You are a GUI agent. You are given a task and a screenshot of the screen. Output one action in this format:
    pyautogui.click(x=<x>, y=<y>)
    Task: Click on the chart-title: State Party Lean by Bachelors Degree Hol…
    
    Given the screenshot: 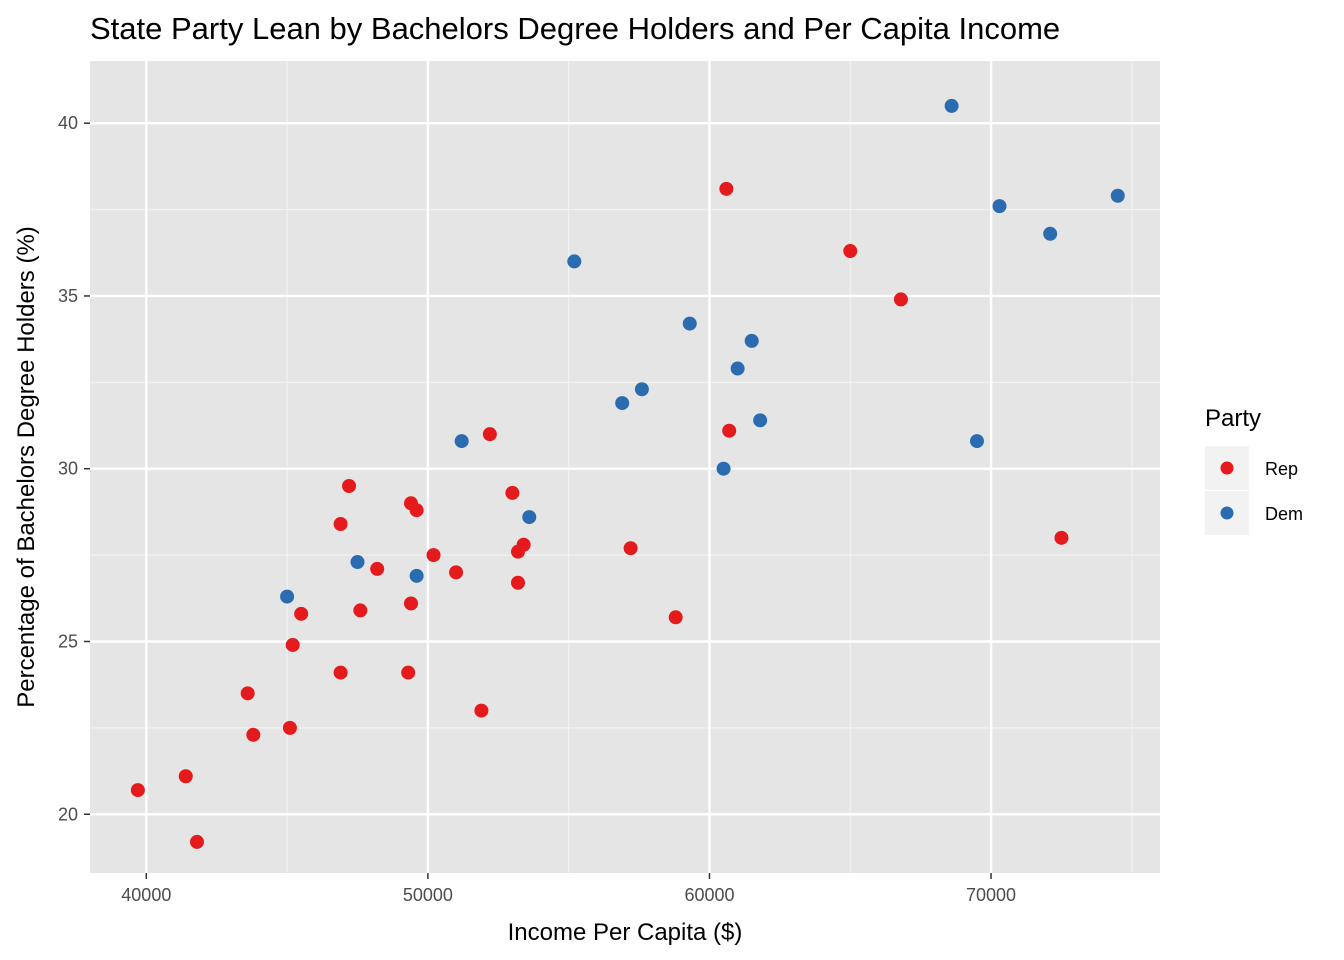 What is the action you would take?
    pyautogui.click(x=575, y=28)
    